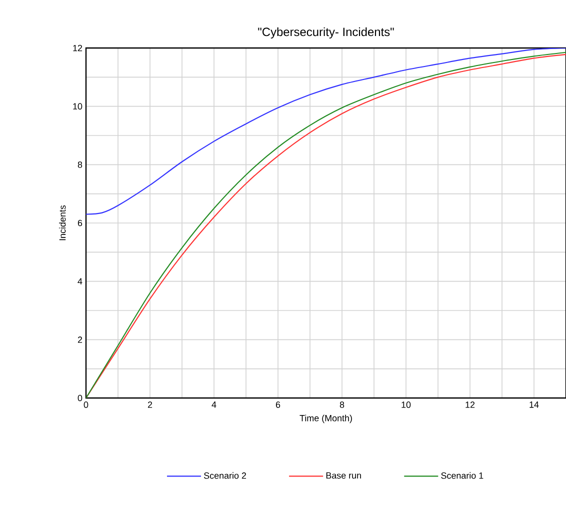 The image size is (566, 524). Describe the element at coordinates (150, 405) in the screenshot. I see `x-tick-label: 2` at that location.